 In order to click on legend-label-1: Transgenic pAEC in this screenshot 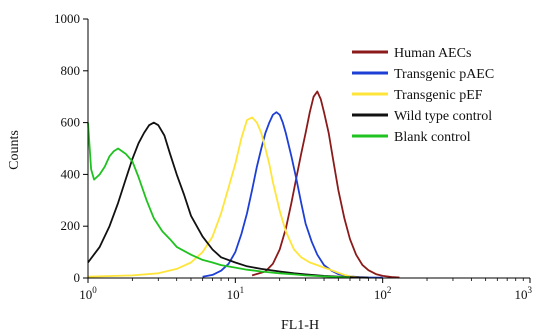, I will do `click(444, 74)`.